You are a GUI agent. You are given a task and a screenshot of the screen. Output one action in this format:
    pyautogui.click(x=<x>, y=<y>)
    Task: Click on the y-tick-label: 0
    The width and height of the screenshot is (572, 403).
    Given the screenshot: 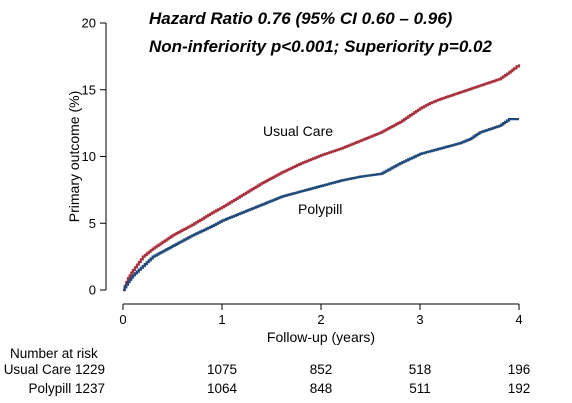 What is the action you would take?
    pyautogui.click(x=92, y=290)
    